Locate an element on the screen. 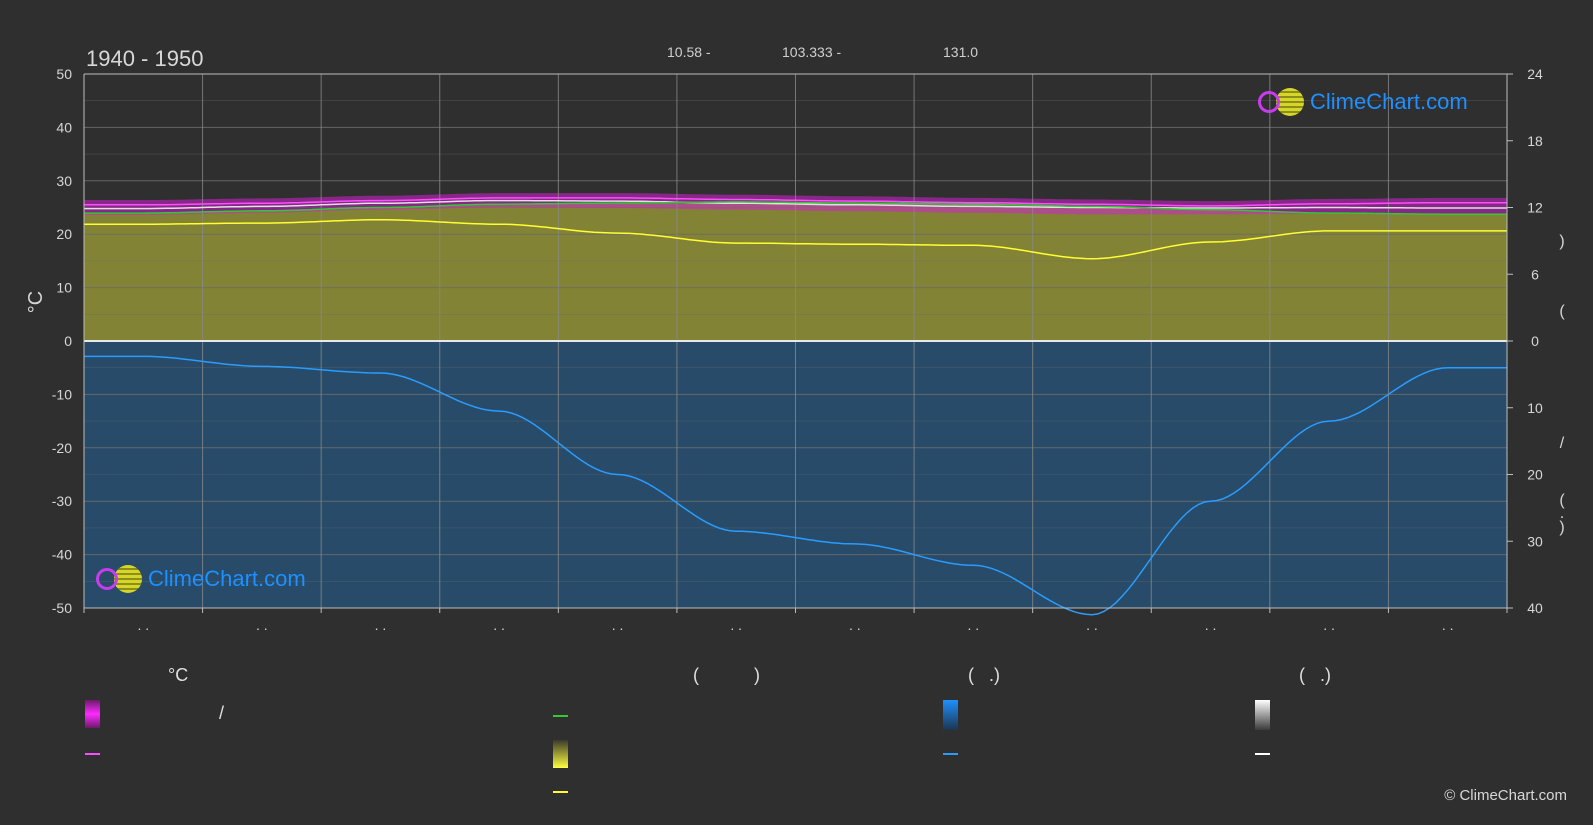 The height and width of the screenshot is (825, 1593). legend-precip-line-swatch is located at coordinates (950, 754).